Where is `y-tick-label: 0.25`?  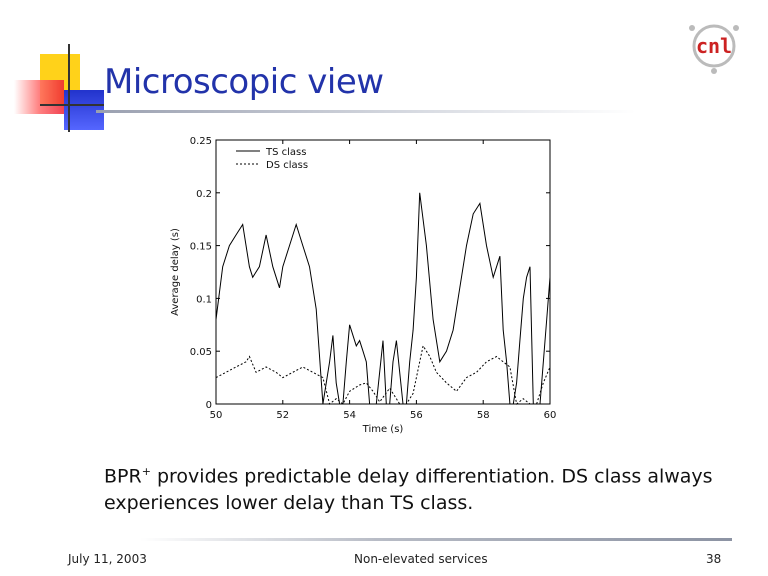
y-tick-label: 0.25 is located at coordinates (201, 141).